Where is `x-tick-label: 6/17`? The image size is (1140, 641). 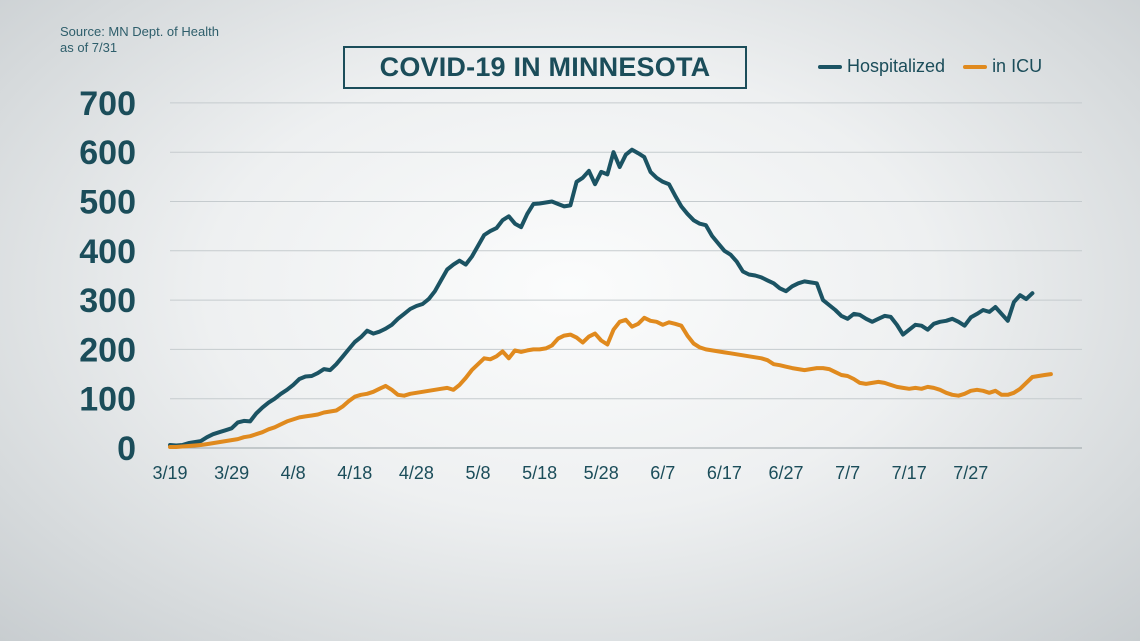
x-tick-label: 6/17 is located at coordinates (724, 473).